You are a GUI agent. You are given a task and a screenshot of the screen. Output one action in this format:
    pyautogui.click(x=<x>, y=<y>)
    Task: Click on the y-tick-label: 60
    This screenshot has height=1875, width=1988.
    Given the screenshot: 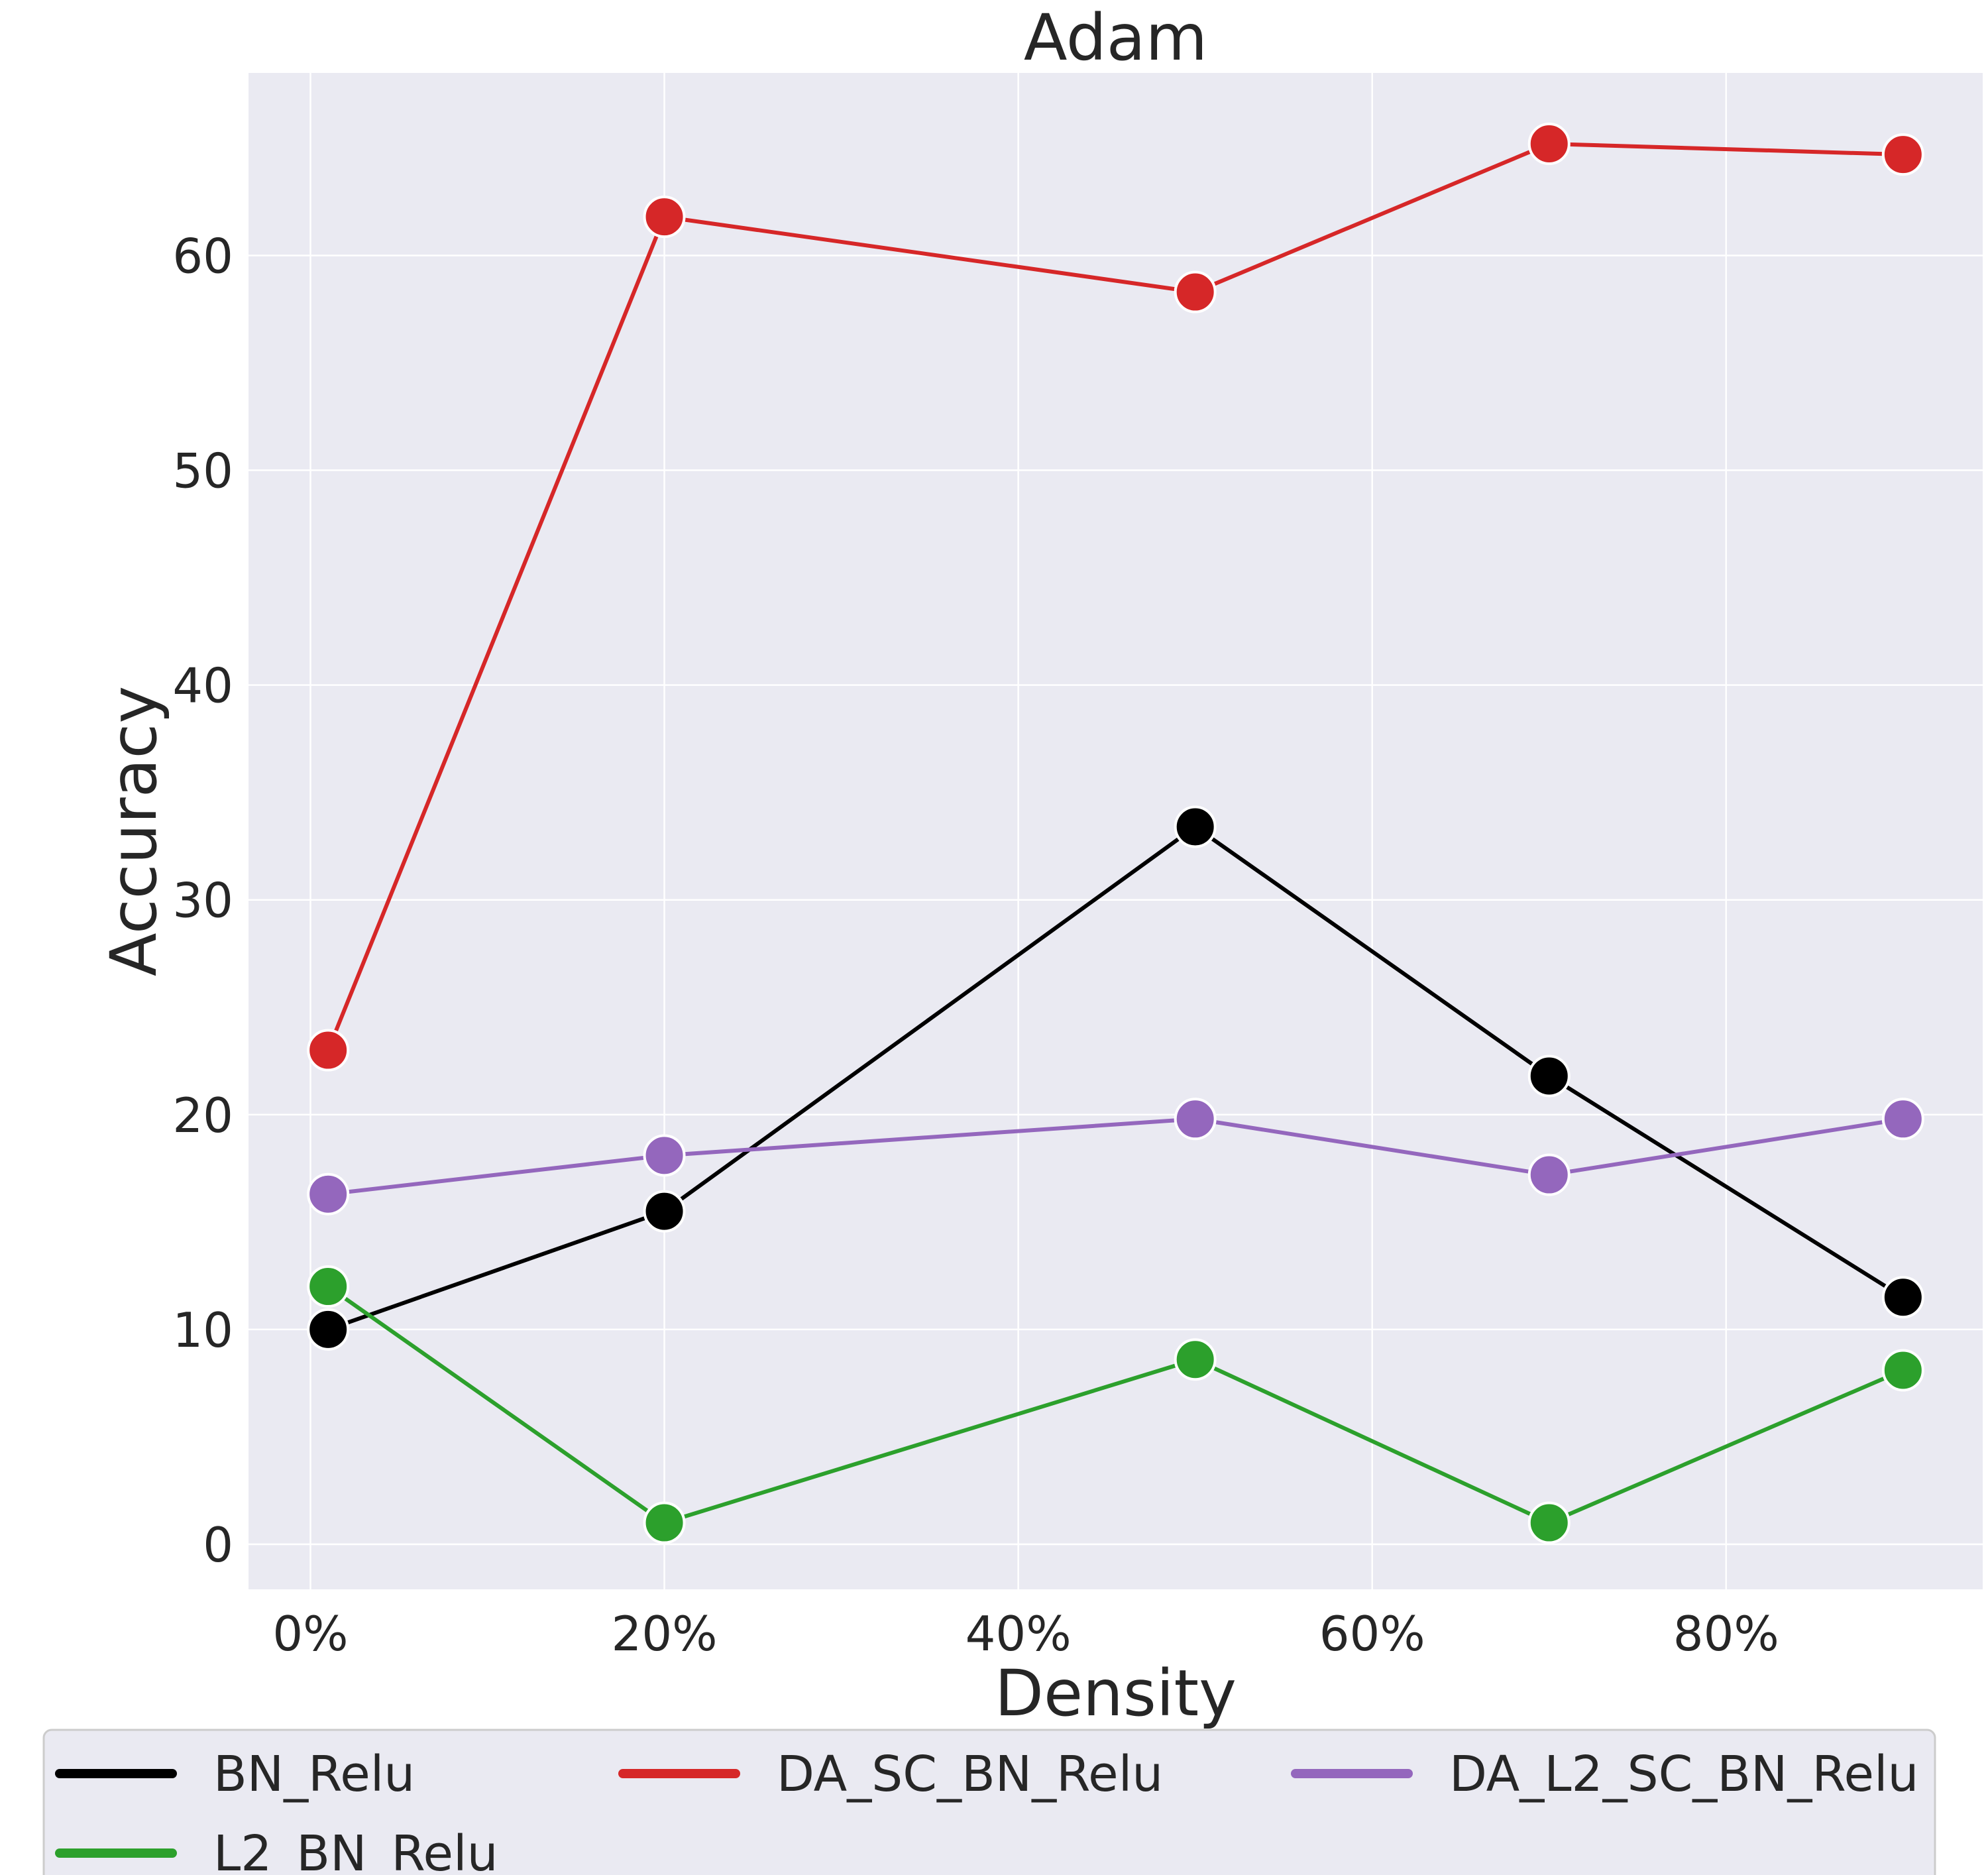 What is the action you would take?
    pyautogui.click(x=202, y=256)
    